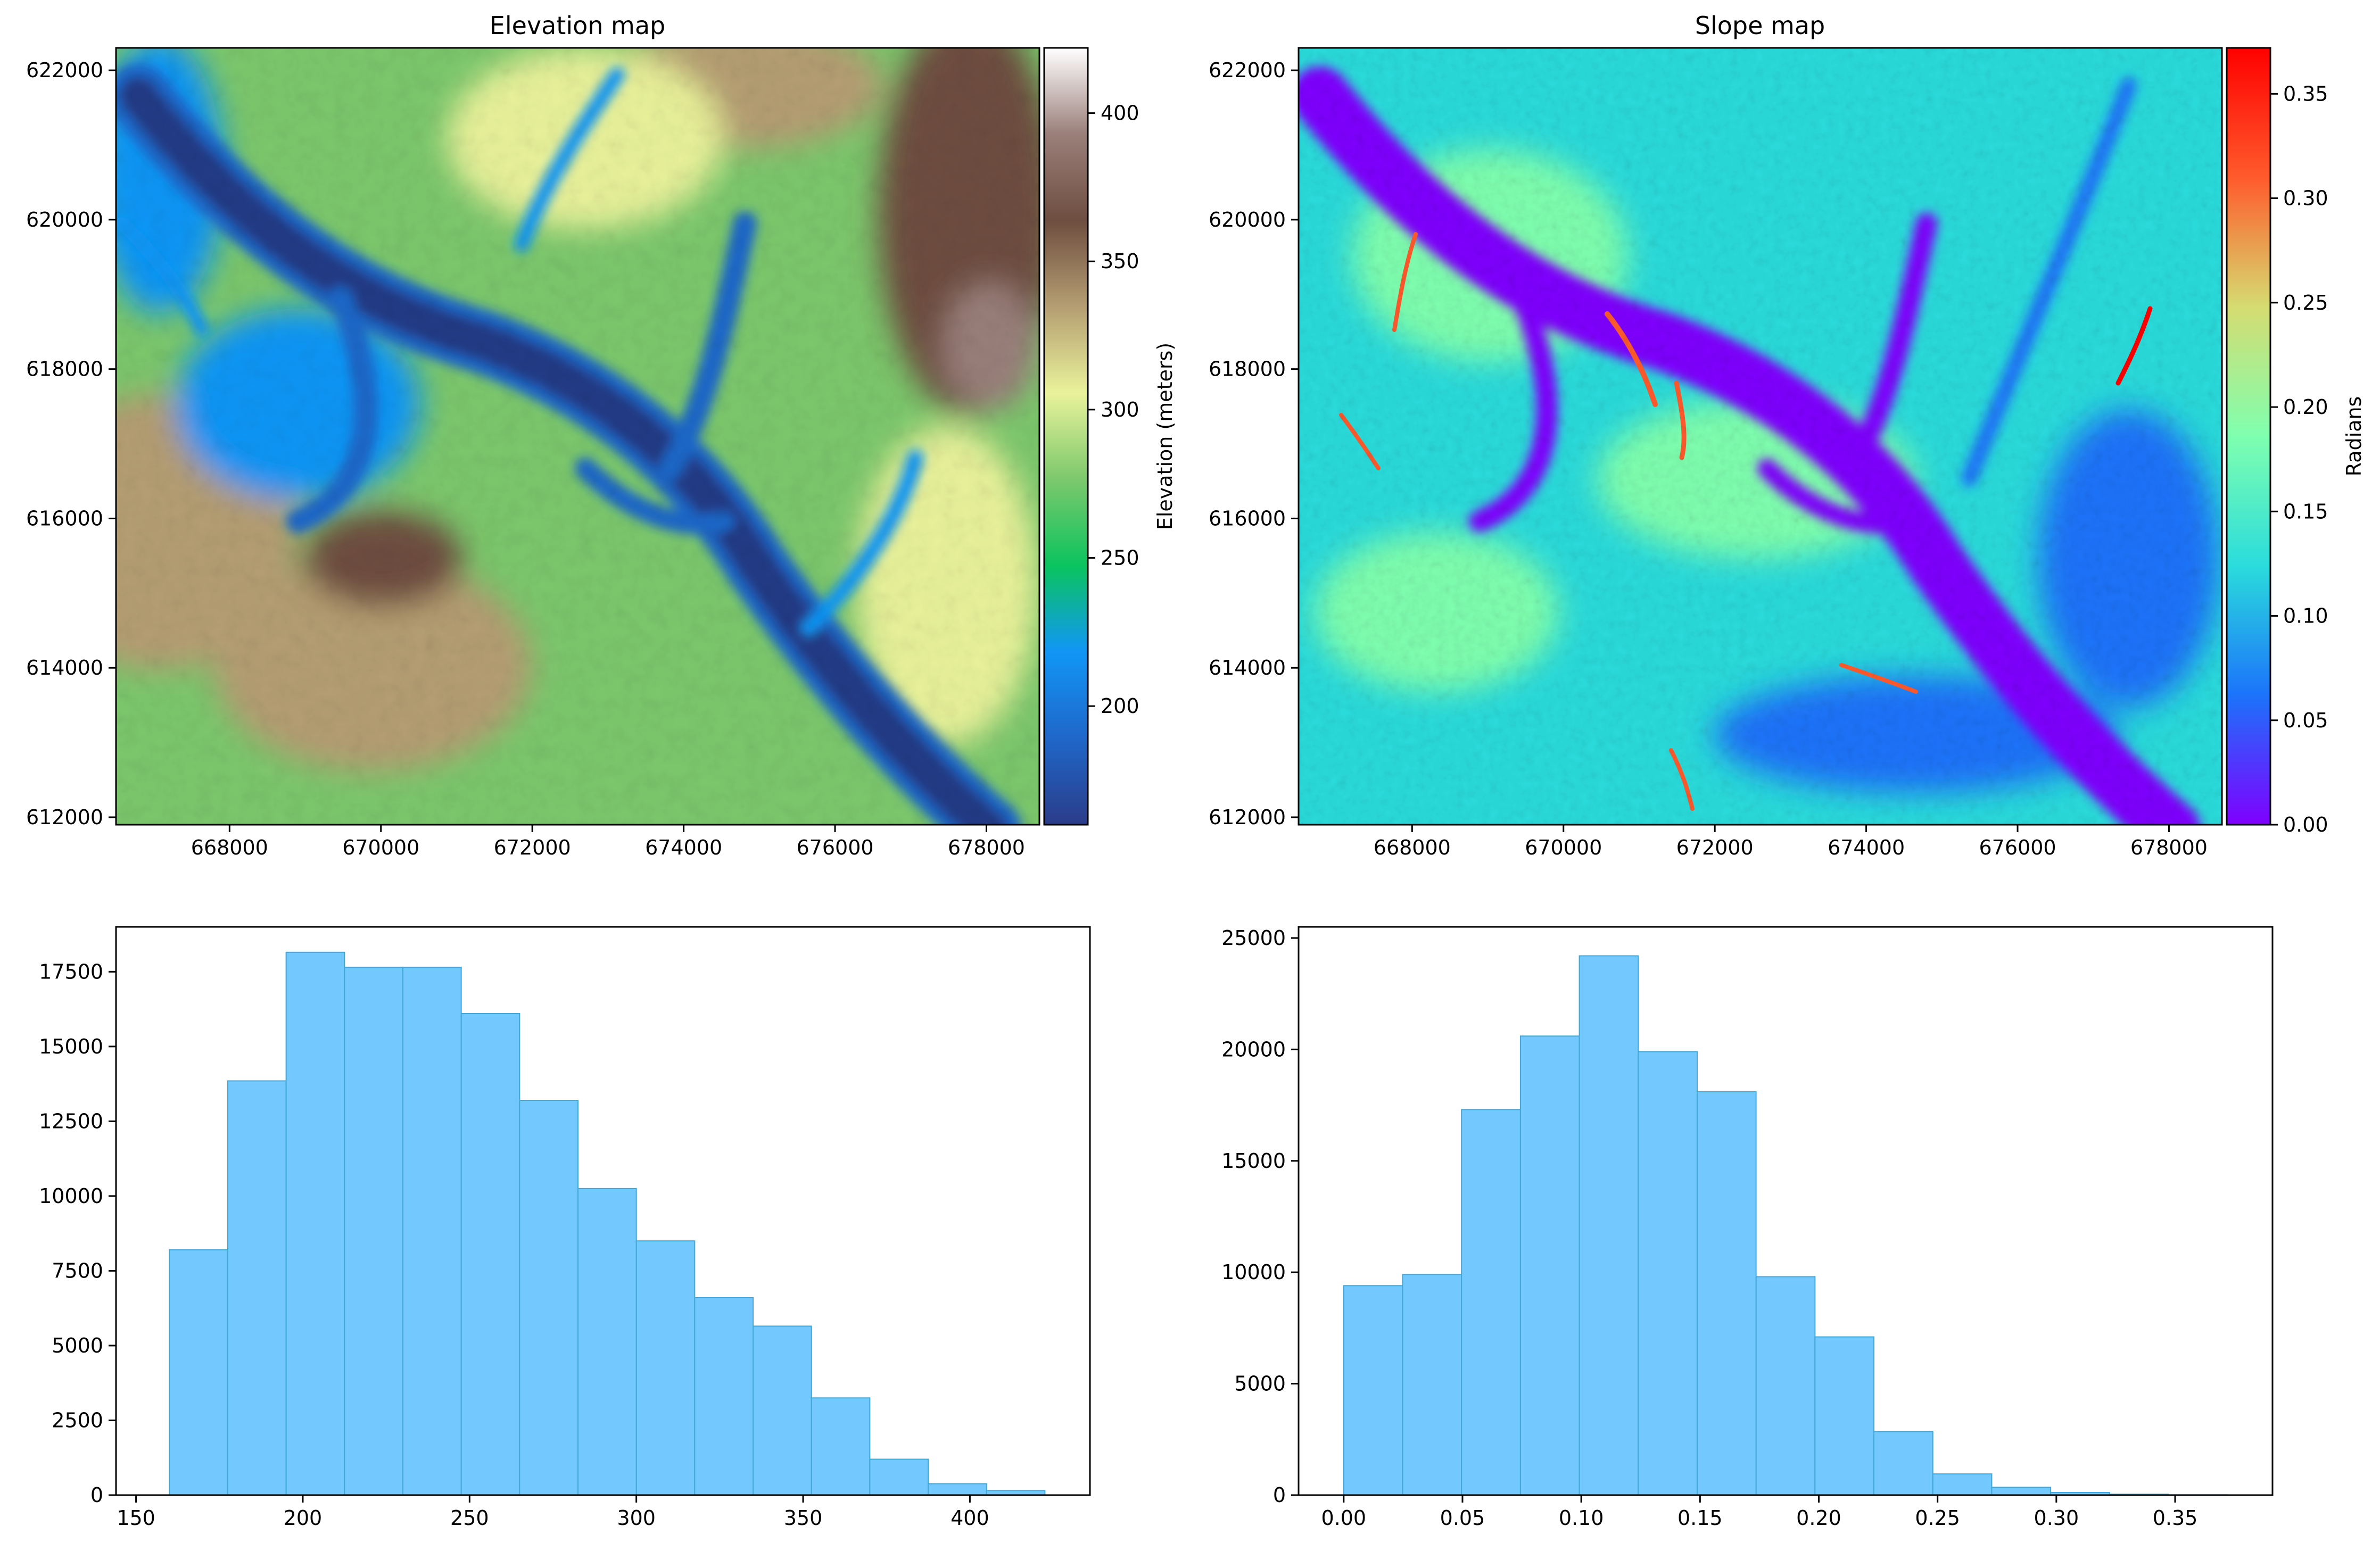 The height and width of the screenshot is (1543, 2380). Describe the element at coordinates (608, 842) in the screenshot. I see `elevation-x-axis: 668000 670000 672000 674000 676000 678000` at that location.